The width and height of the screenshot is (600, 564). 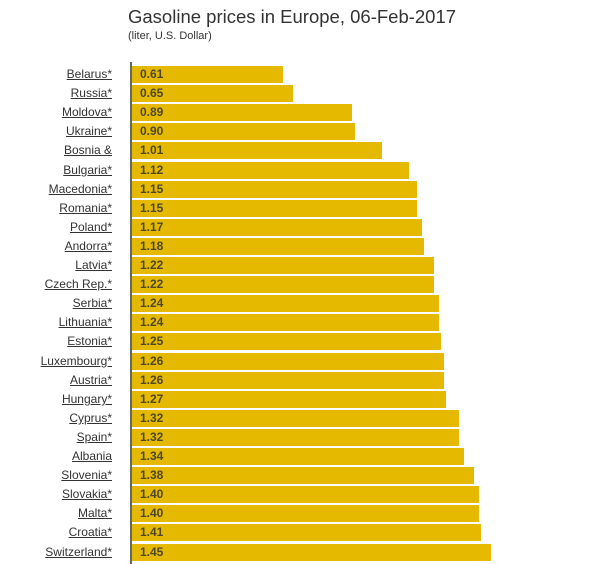 What do you see at coordinates (90, 532) in the screenshot?
I see `category-label: Croatia*` at bounding box center [90, 532].